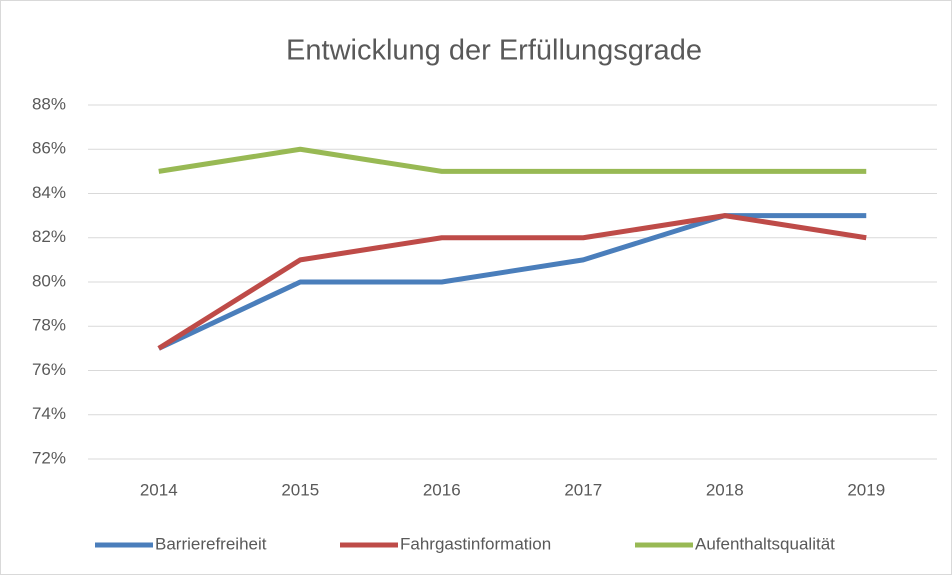 Image resolution: width=952 pixels, height=575 pixels. What do you see at coordinates (49, 103) in the screenshot?
I see `y-tick-label: 88%` at bounding box center [49, 103].